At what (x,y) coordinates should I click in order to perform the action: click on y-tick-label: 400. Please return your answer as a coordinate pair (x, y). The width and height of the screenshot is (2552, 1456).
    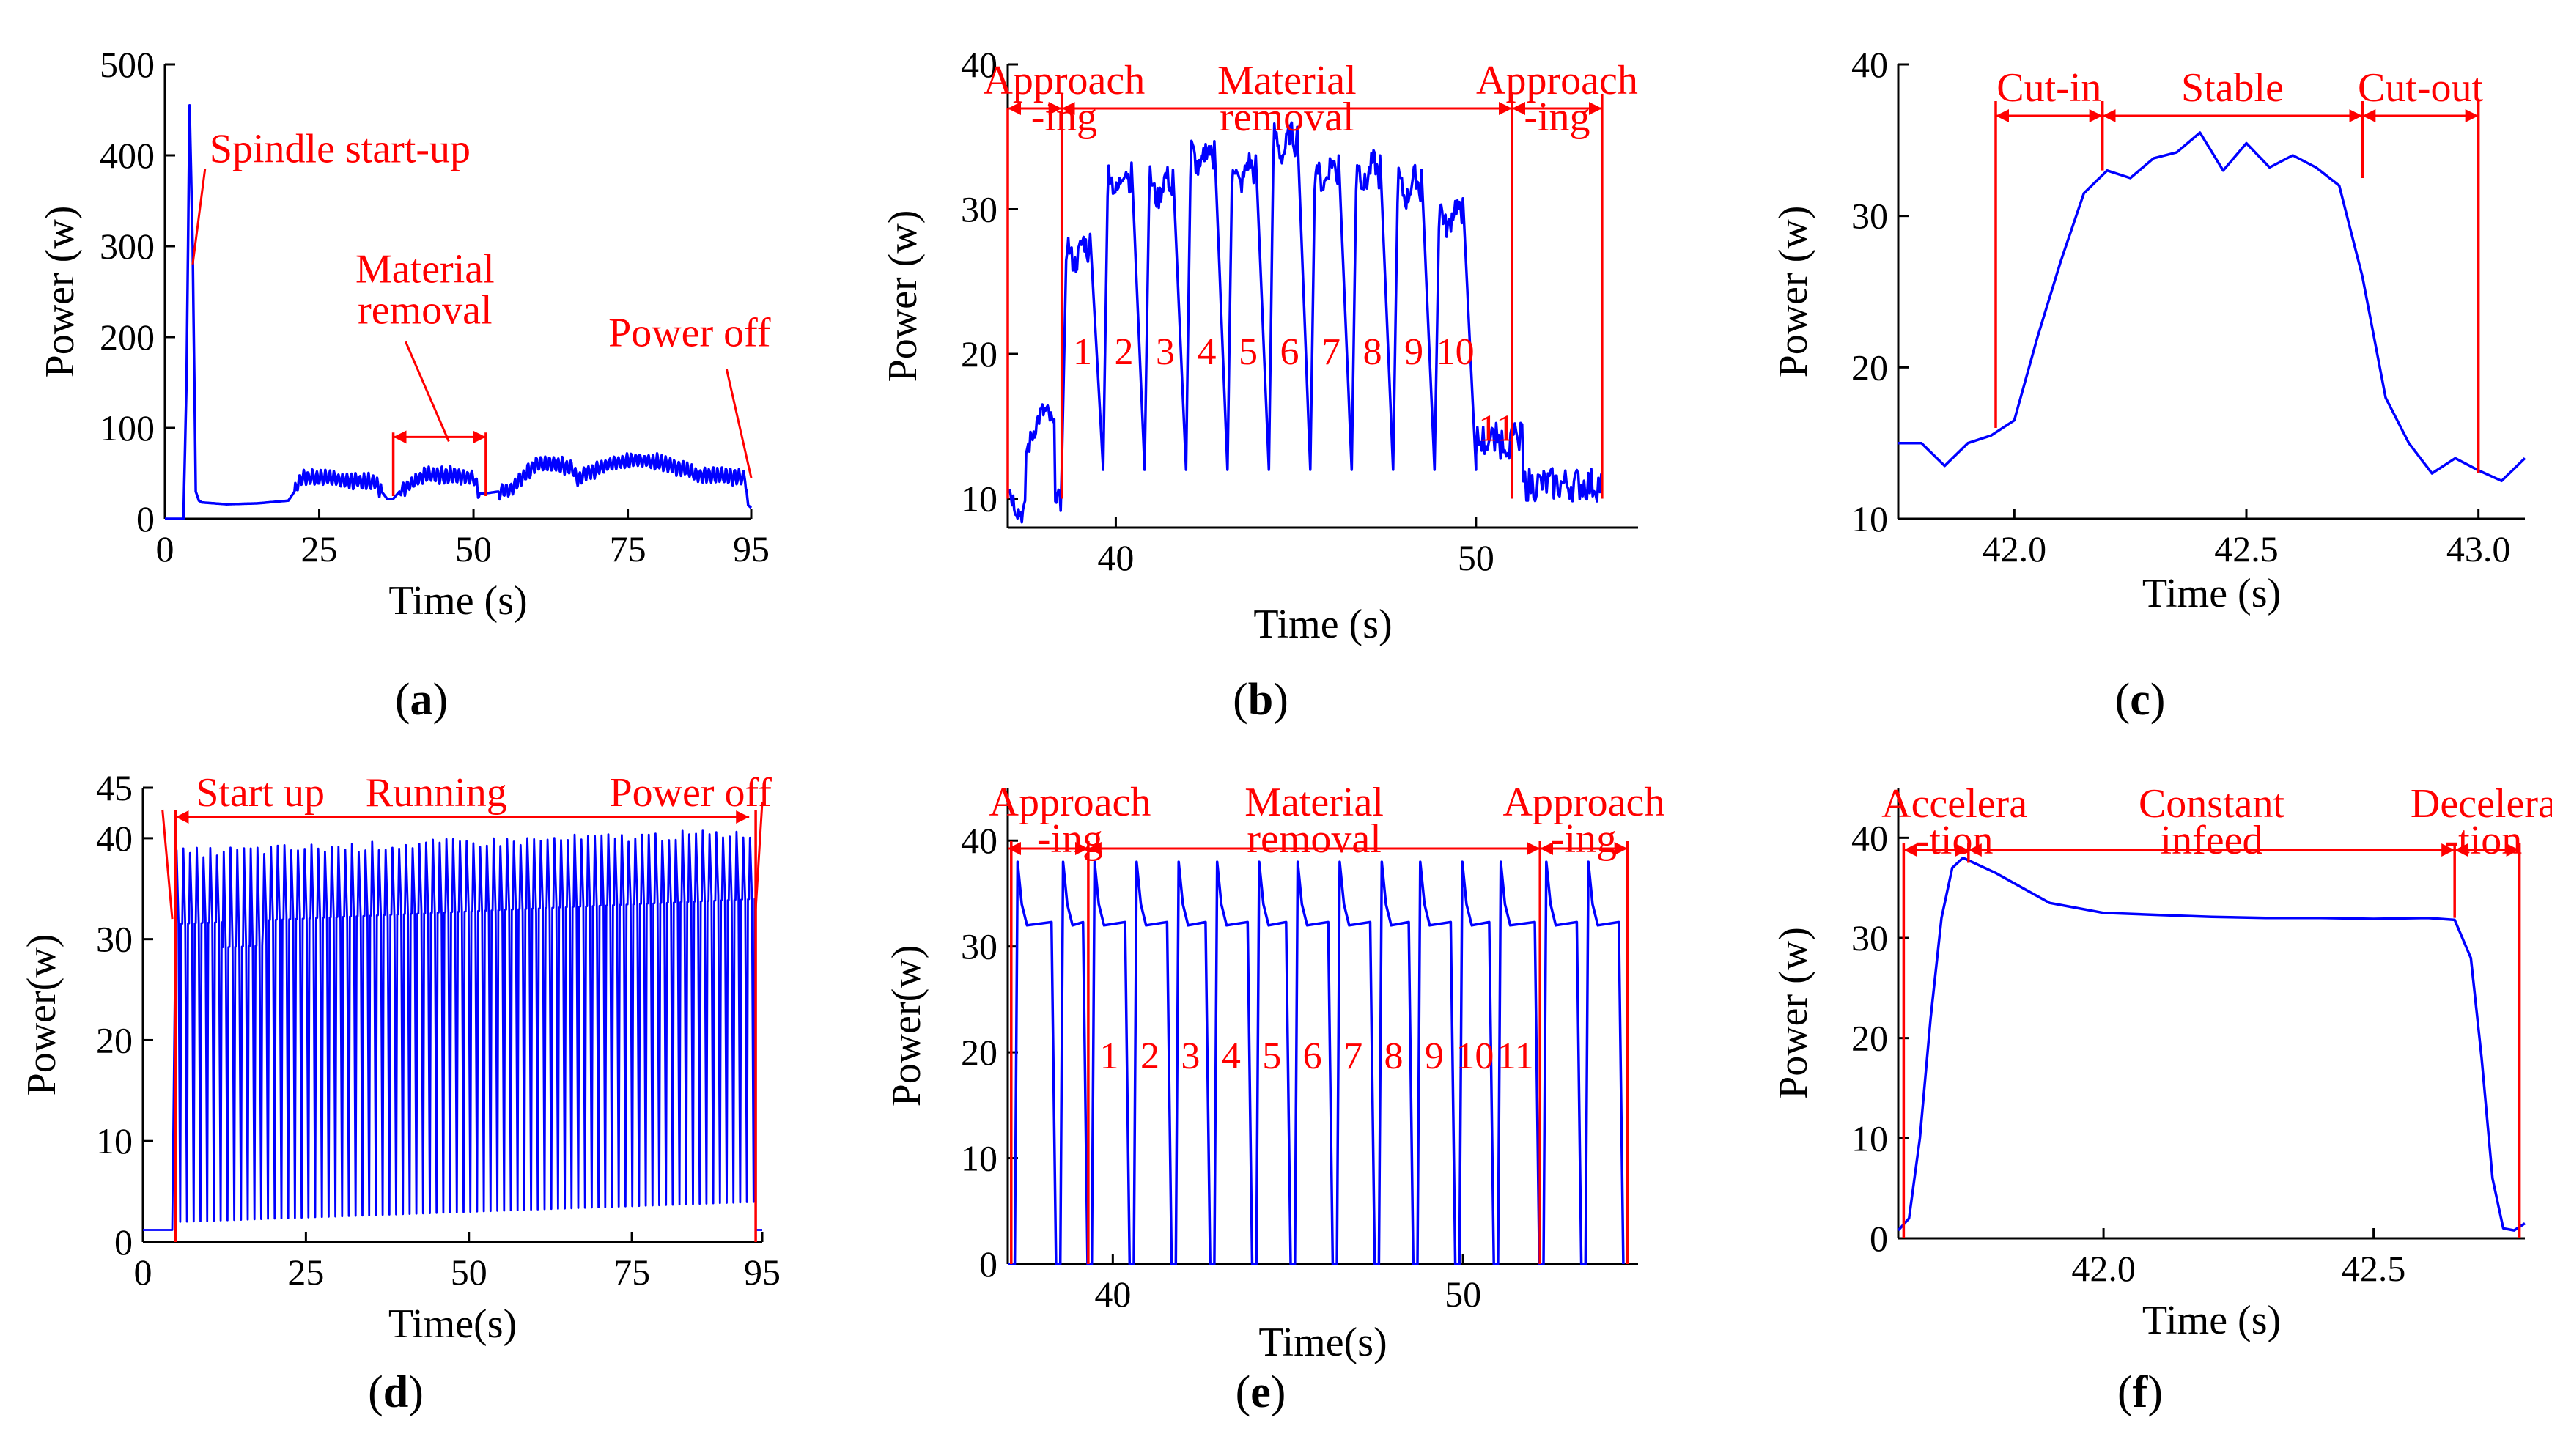
    Looking at the image, I should click on (128, 155).